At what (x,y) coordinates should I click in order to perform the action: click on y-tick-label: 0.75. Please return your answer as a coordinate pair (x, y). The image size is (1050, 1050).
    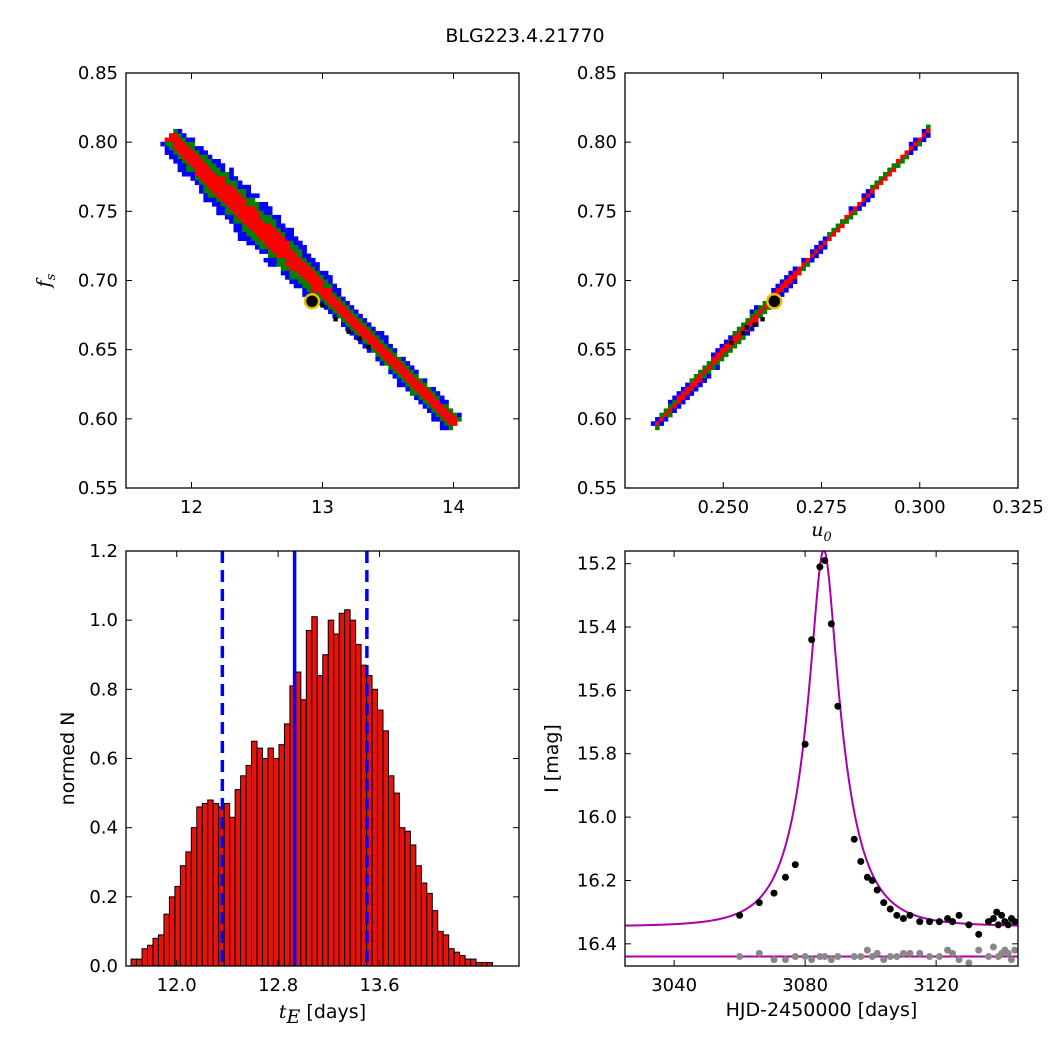
    Looking at the image, I should click on (597, 211).